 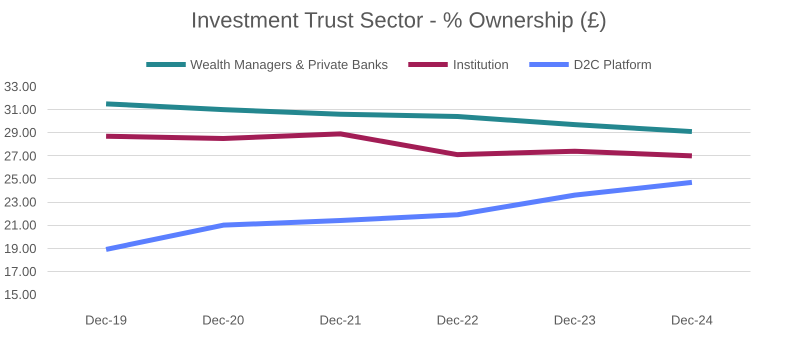 What do you see at coordinates (289, 64) in the screenshot?
I see `legend-label: Wealth Managers & Private Banks` at bounding box center [289, 64].